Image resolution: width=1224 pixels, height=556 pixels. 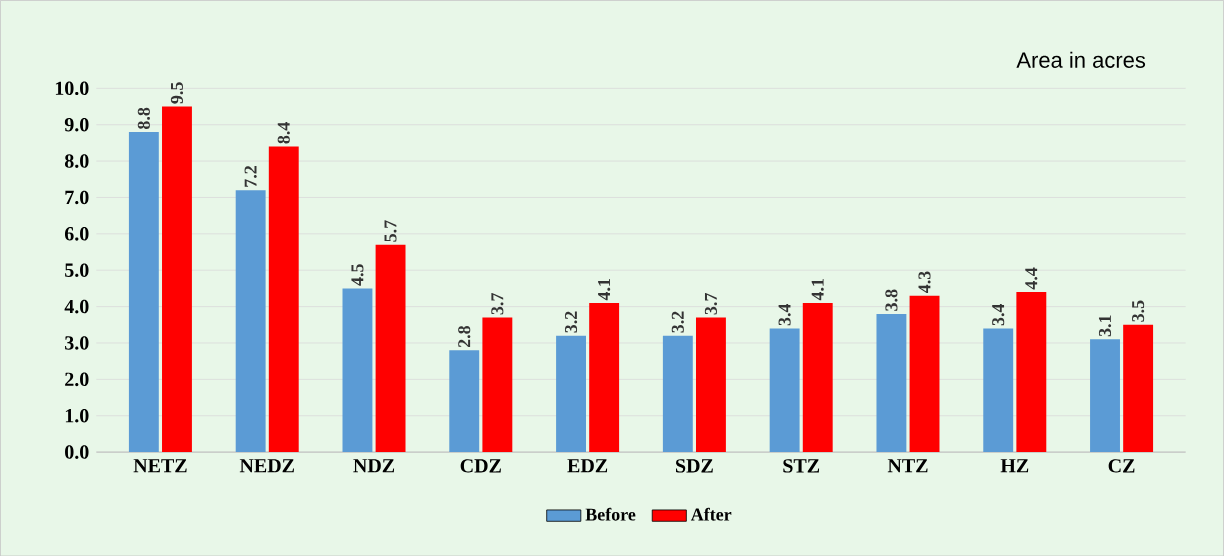 What do you see at coordinates (390, 231) in the screenshot?
I see `data-label: 5.7` at bounding box center [390, 231].